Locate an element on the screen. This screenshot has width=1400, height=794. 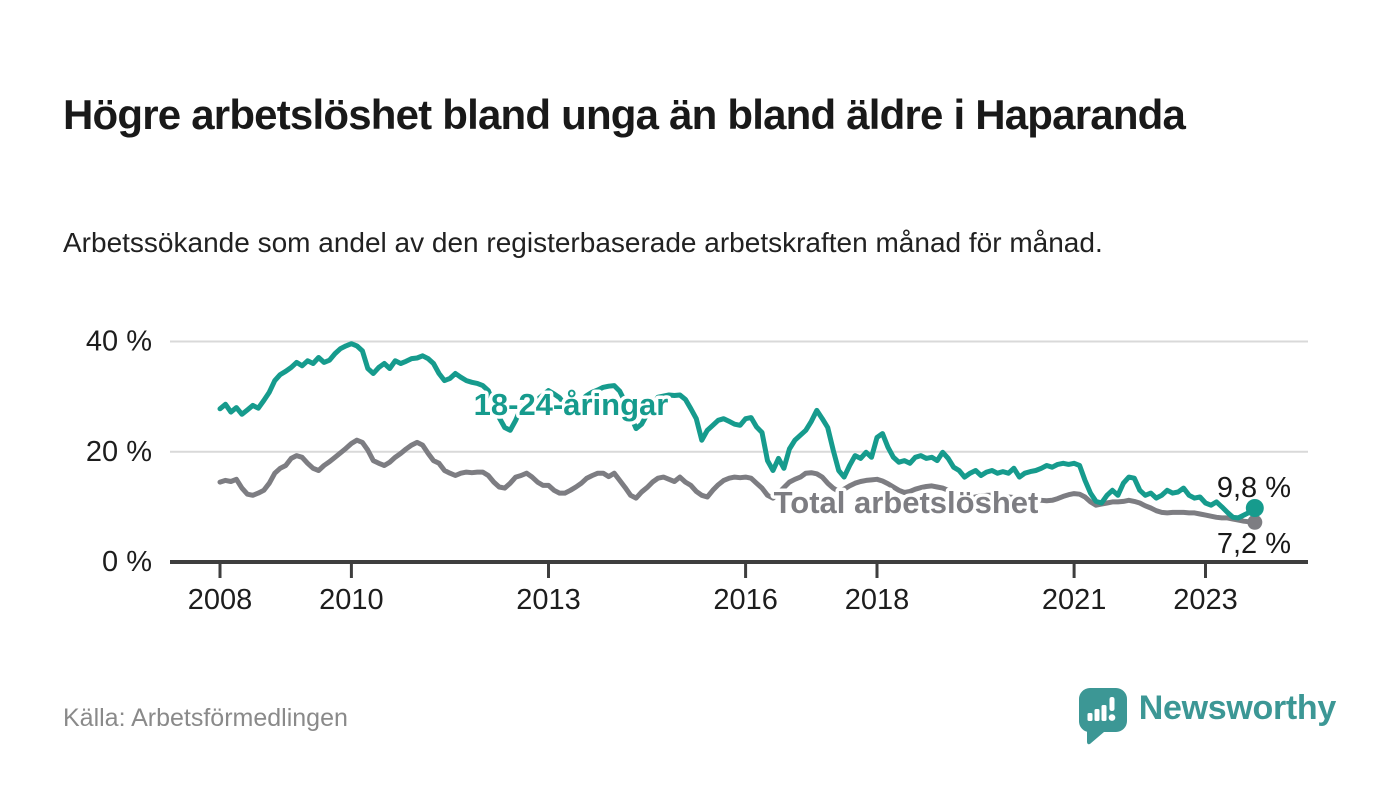
x-axis-labels: 2008 2010 2013 2016 2018 2021 2023 is located at coordinates (713, 600).